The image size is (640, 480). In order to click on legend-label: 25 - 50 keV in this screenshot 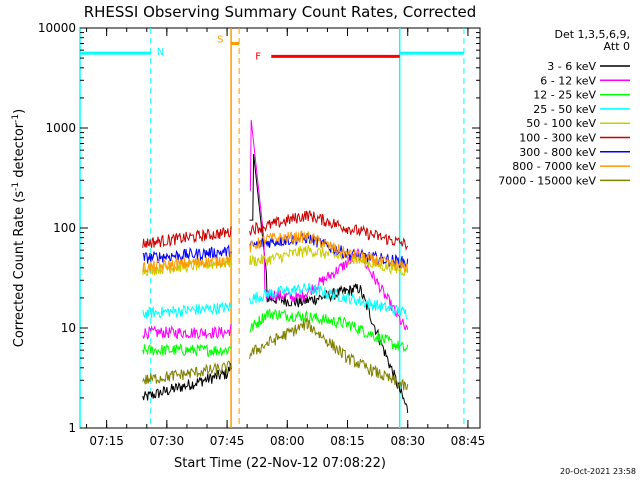, I will do `click(564, 109)`.